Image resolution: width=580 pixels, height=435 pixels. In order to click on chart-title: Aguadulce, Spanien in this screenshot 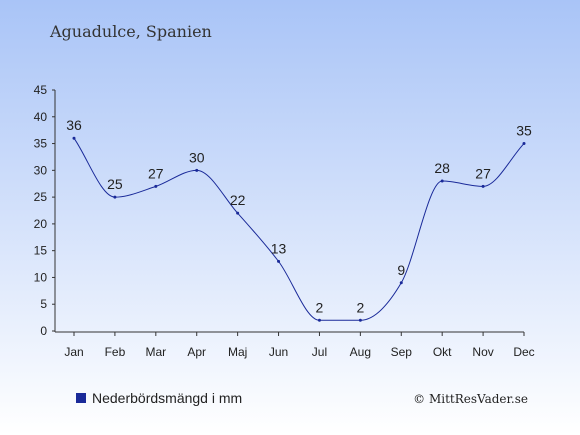, I will do `click(130, 31)`.